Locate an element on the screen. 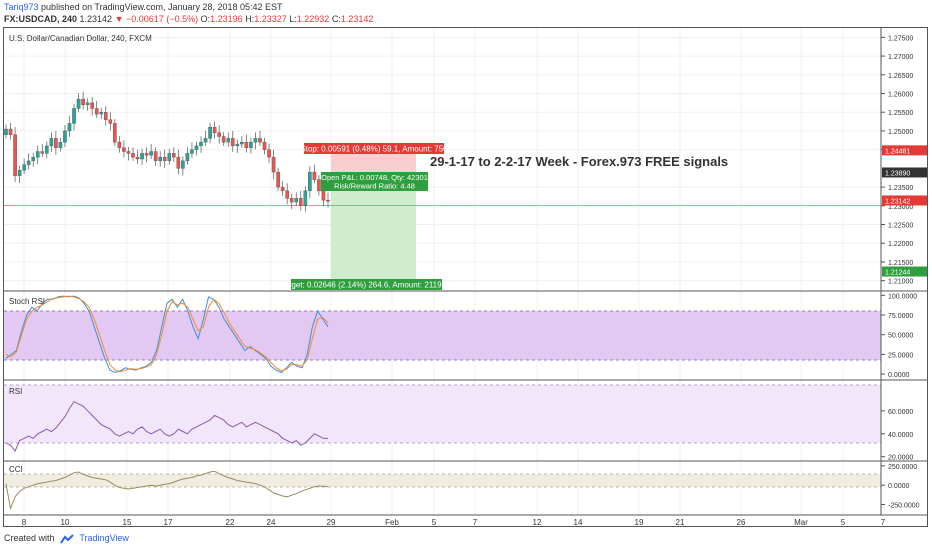  indicator-tick-label: 100.0000 is located at coordinates (902, 296).